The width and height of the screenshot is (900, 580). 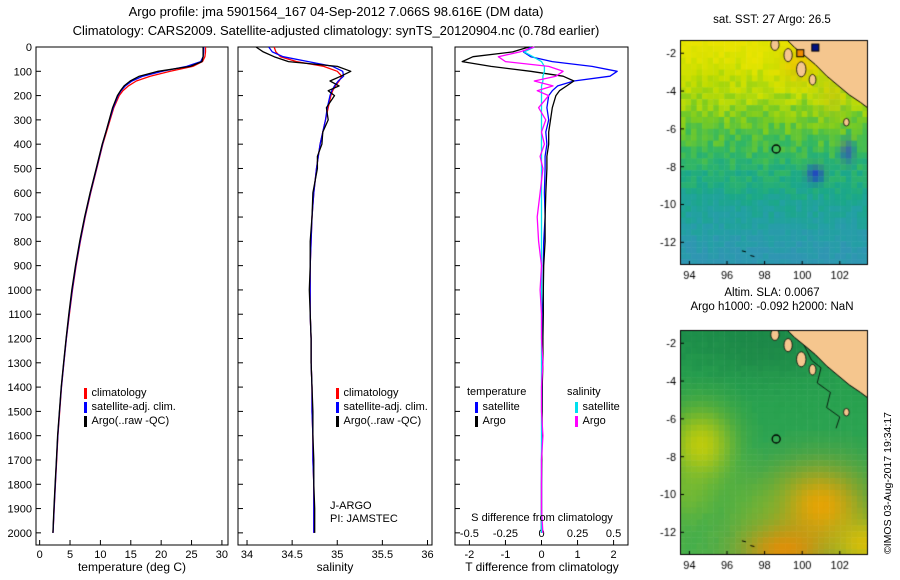 What do you see at coordinates (337, 555) in the screenshot?
I see `x-tick-label: 35` at bounding box center [337, 555].